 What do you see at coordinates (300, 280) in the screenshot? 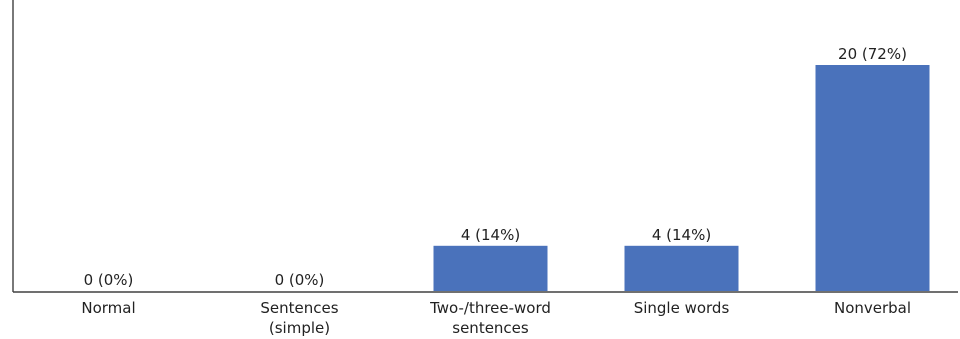
I see `data-label-1: 0 (0%)` at bounding box center [300, 280].